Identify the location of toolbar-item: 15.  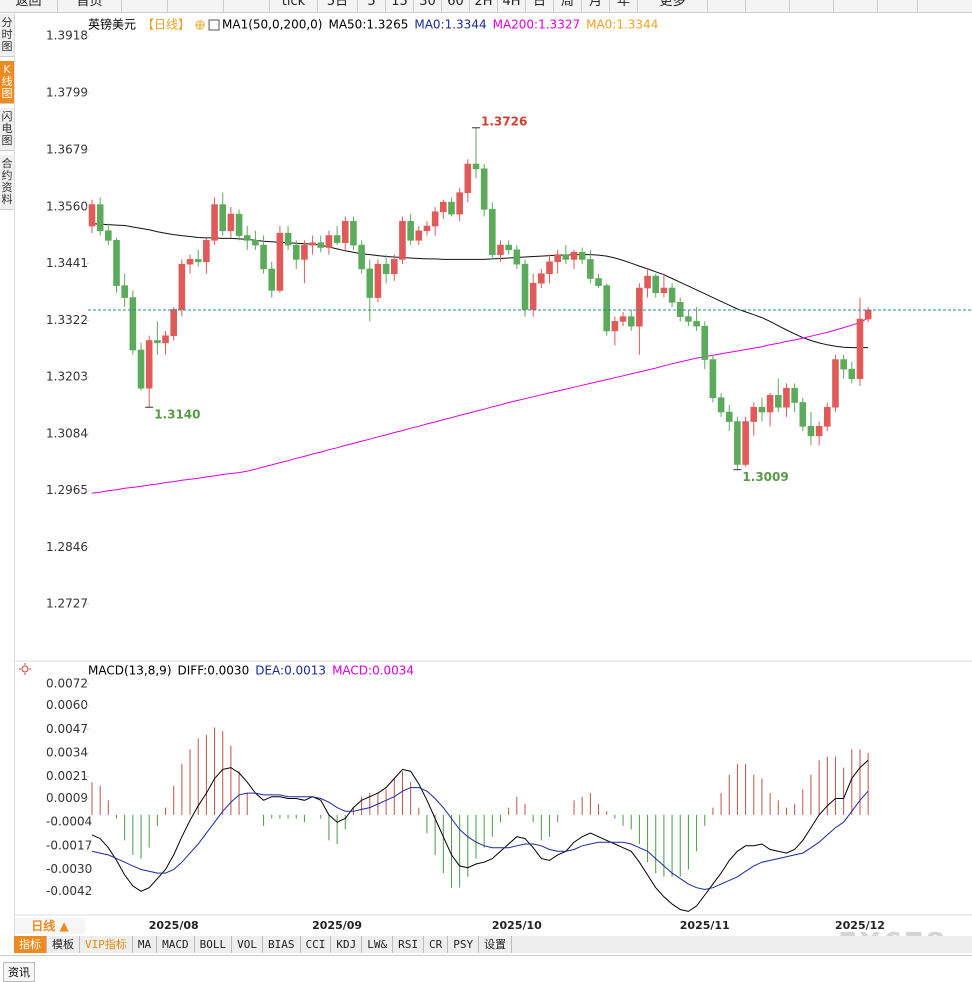
(400, 6).